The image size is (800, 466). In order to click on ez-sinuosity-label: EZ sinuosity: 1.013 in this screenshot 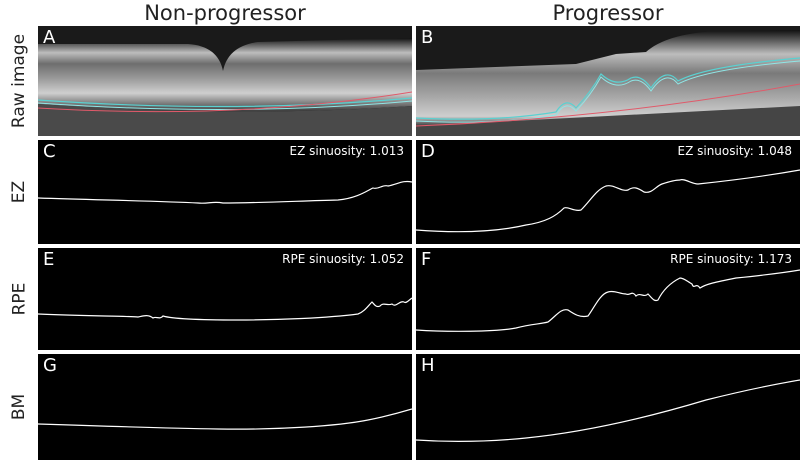, I will do `click(347, 151)`.